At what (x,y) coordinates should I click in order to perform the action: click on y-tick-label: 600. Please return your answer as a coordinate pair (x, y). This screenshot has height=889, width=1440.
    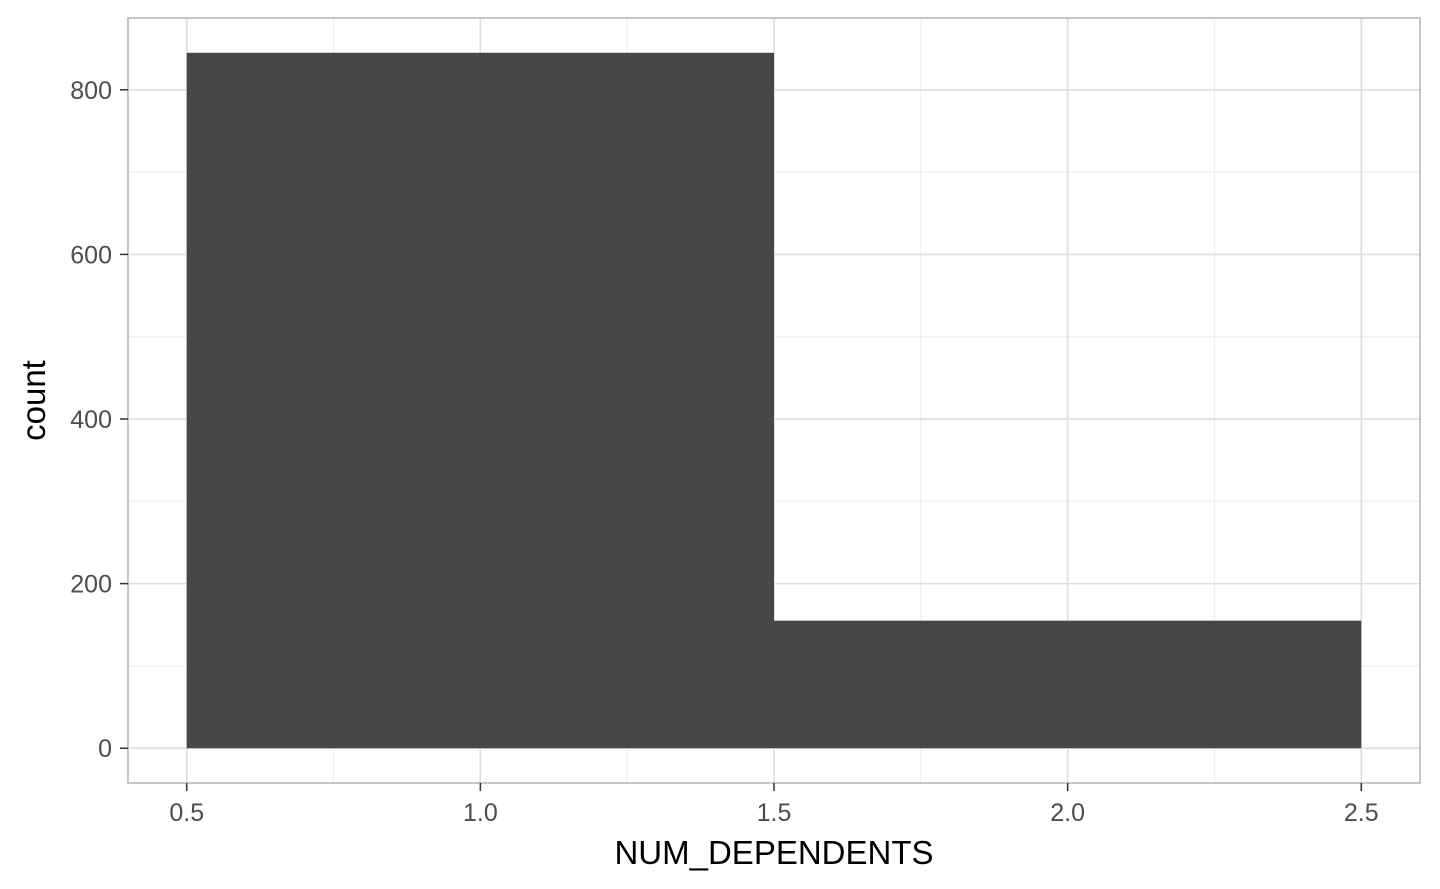
    Looking at the image, I should click on (91, 255).